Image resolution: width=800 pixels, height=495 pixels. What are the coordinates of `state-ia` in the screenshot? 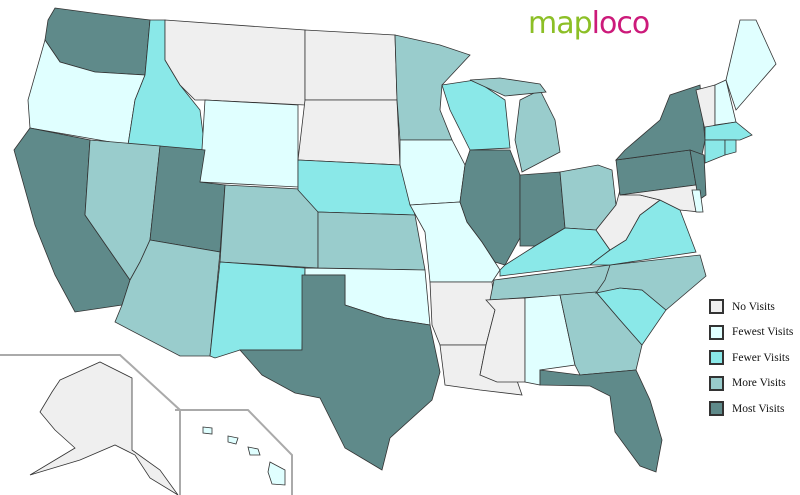 It's located at (432, 172).